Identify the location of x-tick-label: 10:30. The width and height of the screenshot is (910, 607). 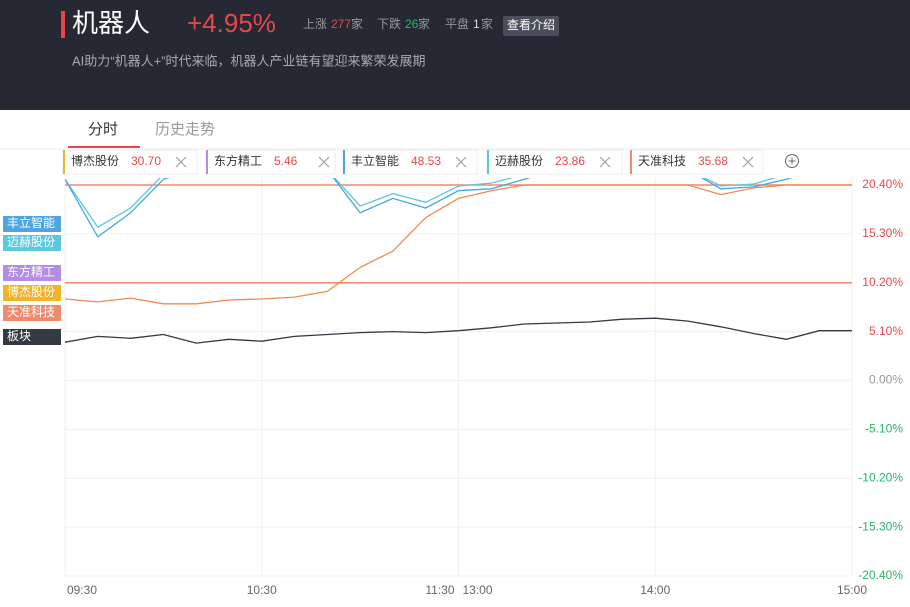
(262, 590).